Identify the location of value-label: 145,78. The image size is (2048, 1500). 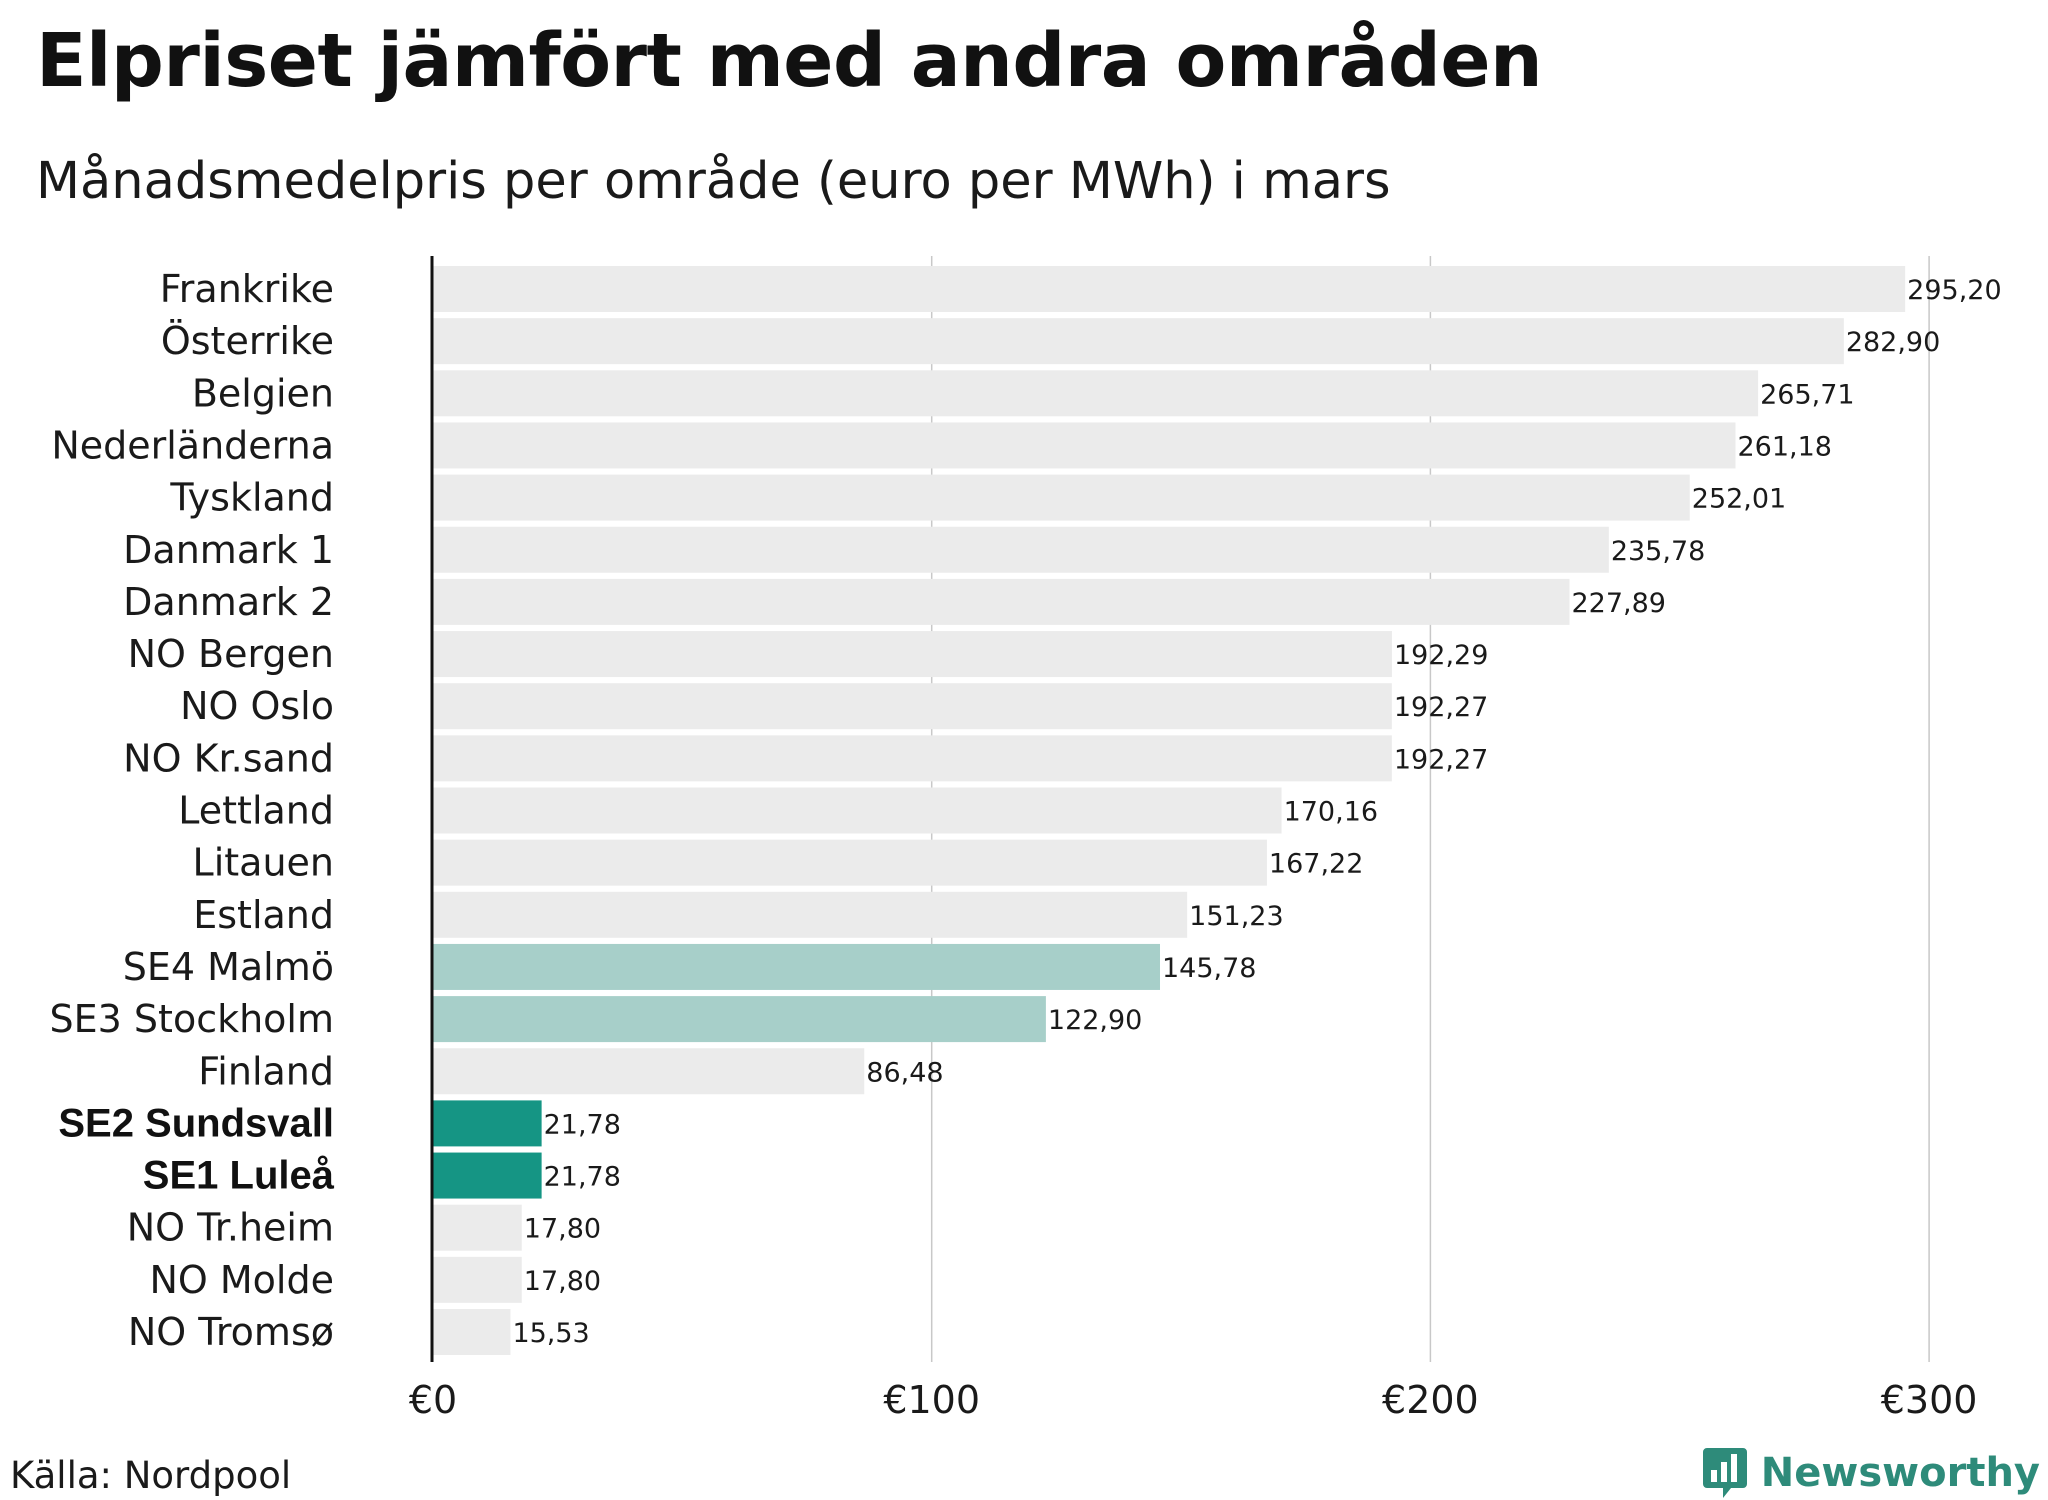
(1209, 968).